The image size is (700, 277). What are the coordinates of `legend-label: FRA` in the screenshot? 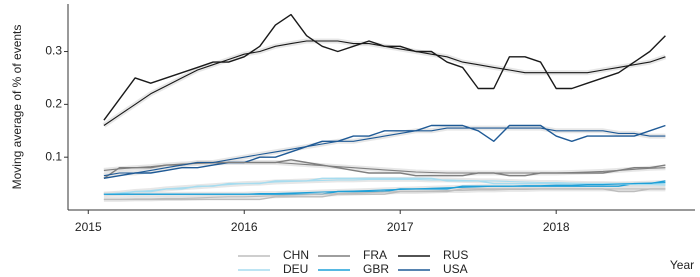 It's located at (375, 255).